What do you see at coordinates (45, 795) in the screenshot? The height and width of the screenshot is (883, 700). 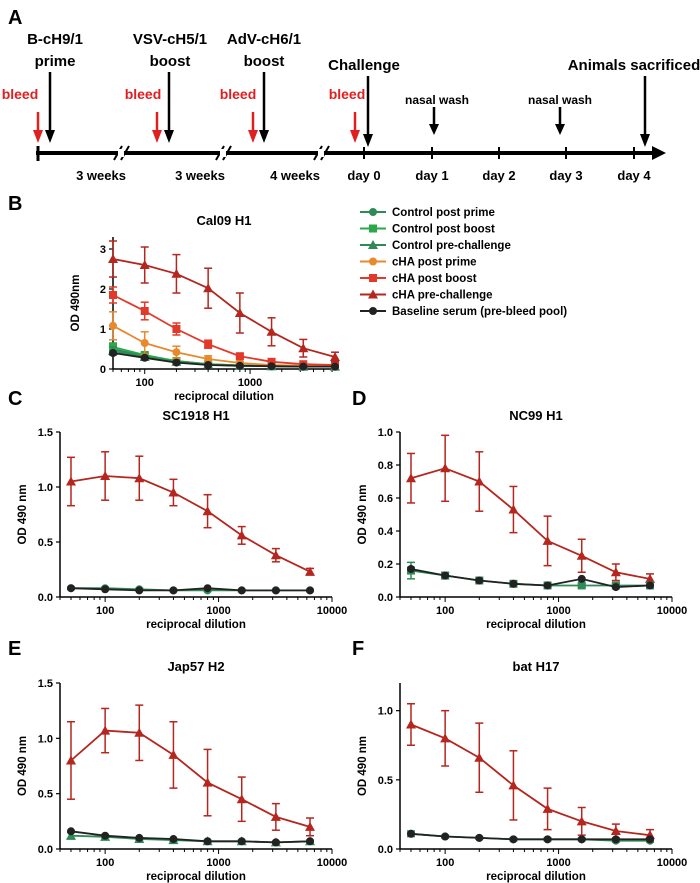 I see `y-tick-label: 0.5` at bounding box center [45, 795].